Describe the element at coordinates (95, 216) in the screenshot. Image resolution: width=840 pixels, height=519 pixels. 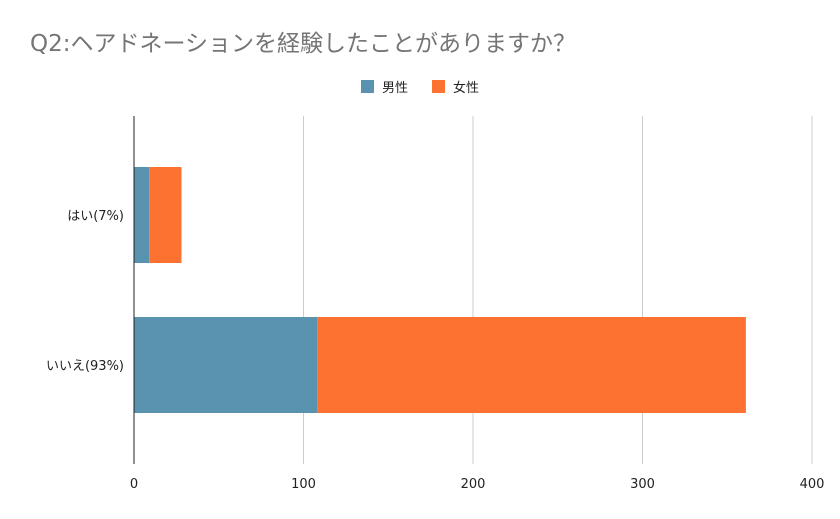
I see `category-label: はい(7%)` at that location.